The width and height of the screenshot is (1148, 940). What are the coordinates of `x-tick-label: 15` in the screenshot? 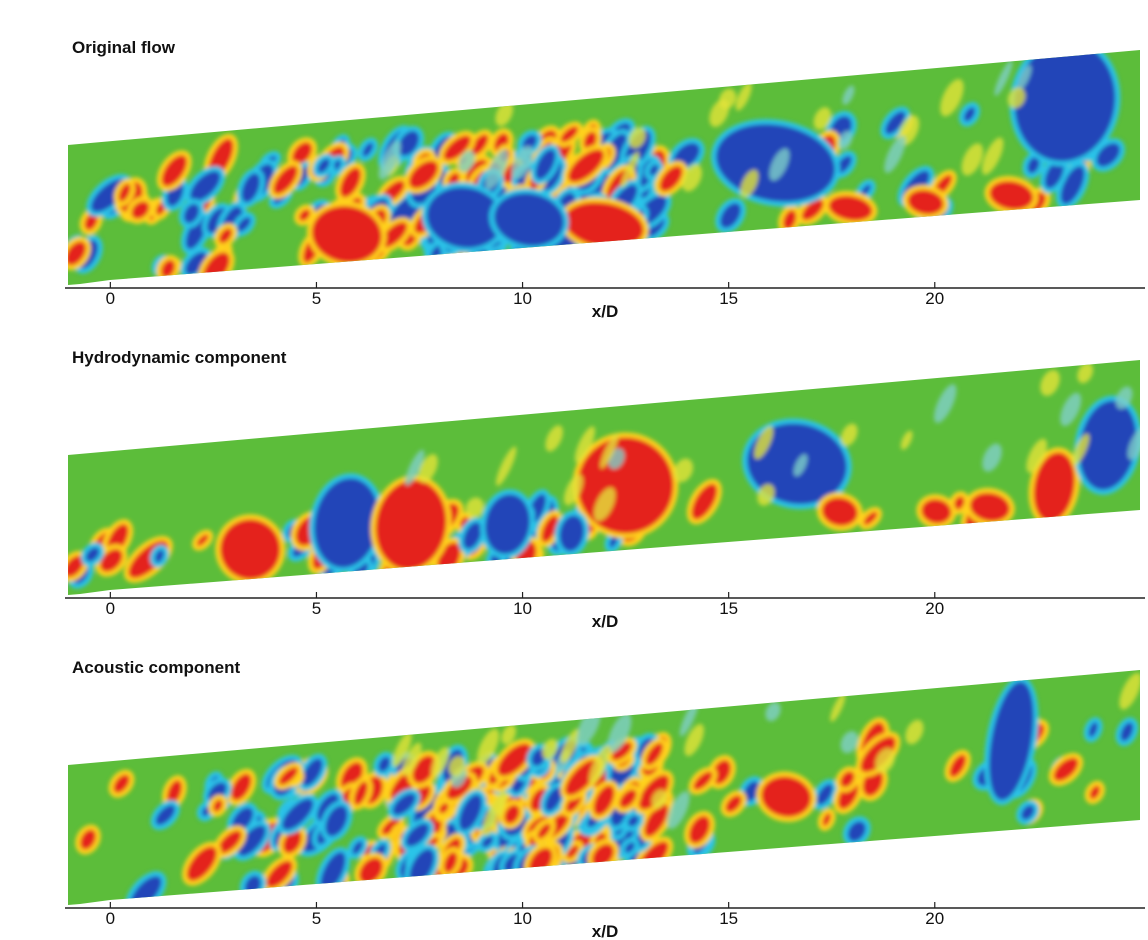 It's located at (728, 298).